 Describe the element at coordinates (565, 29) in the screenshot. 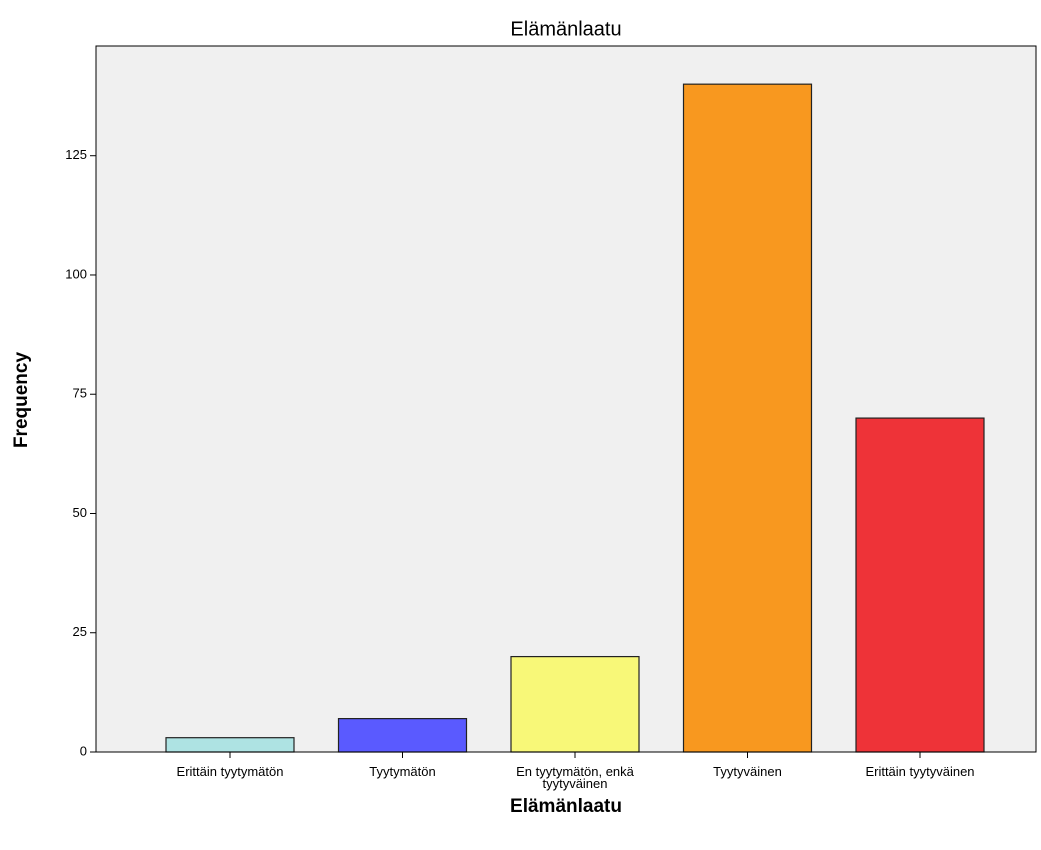

I see `chart-title: Elämänlaatu` at that location.